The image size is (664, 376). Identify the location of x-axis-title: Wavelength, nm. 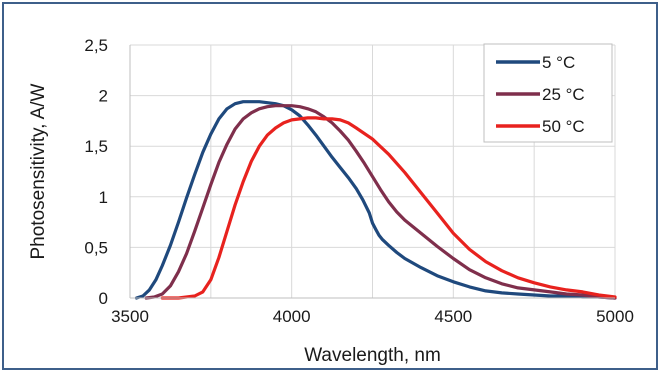
(372, 355).